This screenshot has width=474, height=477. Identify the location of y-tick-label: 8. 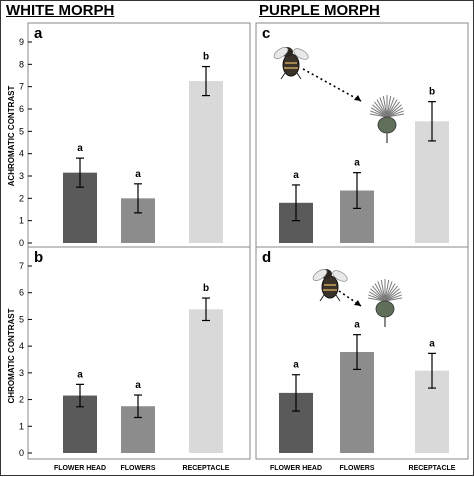
(21, 64).